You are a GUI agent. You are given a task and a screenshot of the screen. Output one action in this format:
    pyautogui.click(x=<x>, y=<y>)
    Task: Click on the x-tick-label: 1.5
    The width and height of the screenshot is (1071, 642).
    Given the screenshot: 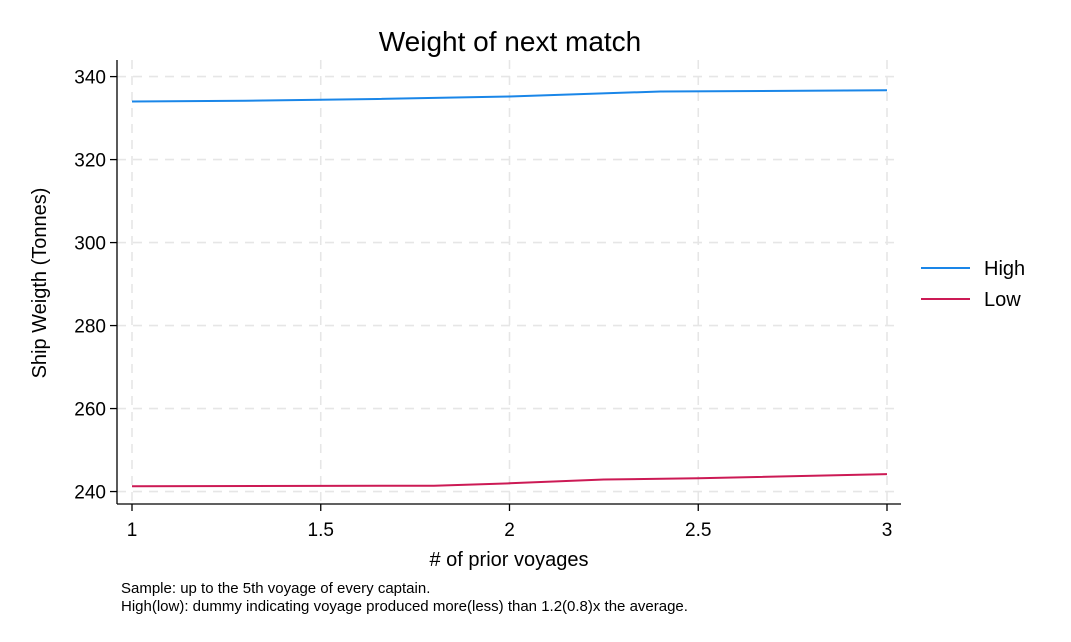 What is the action you would take?
    pyautogui.click(x=321, y=530)
    